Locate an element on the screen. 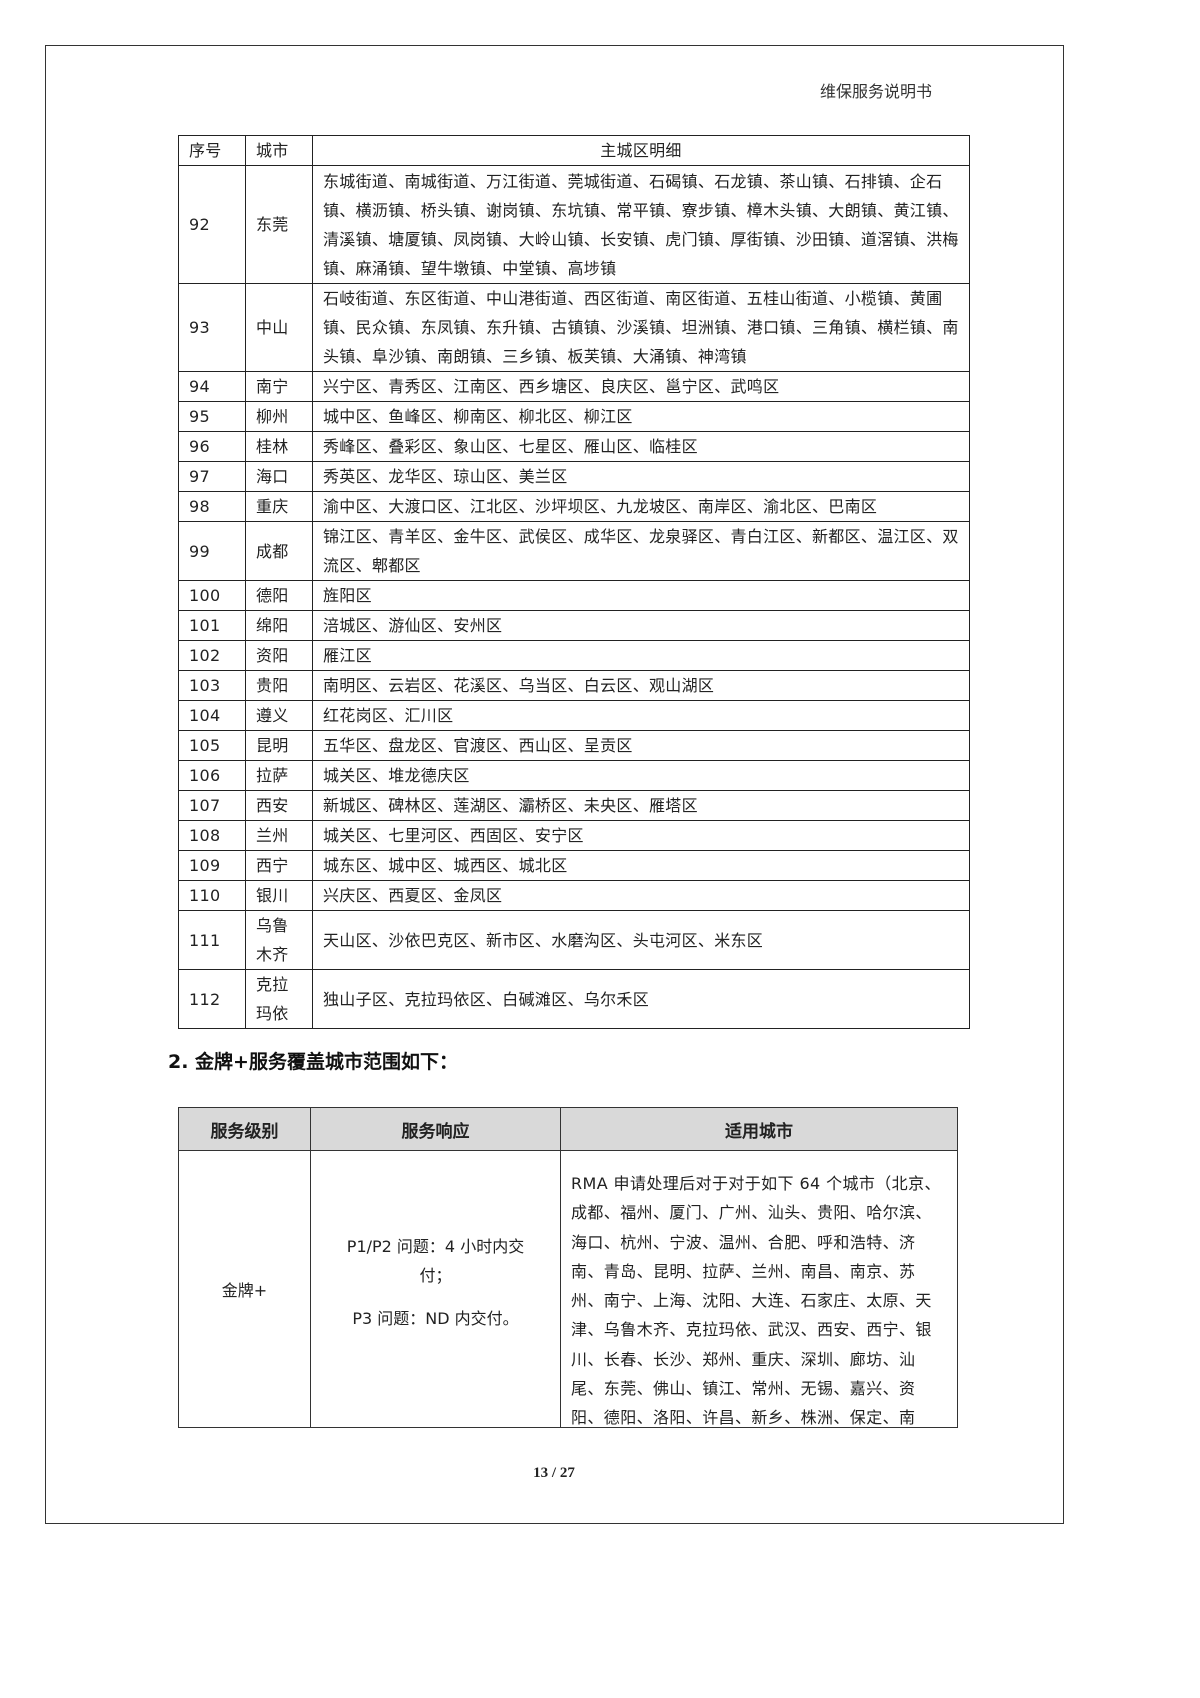  district-details: 旌阳区 is located at coordinates (641, 595).